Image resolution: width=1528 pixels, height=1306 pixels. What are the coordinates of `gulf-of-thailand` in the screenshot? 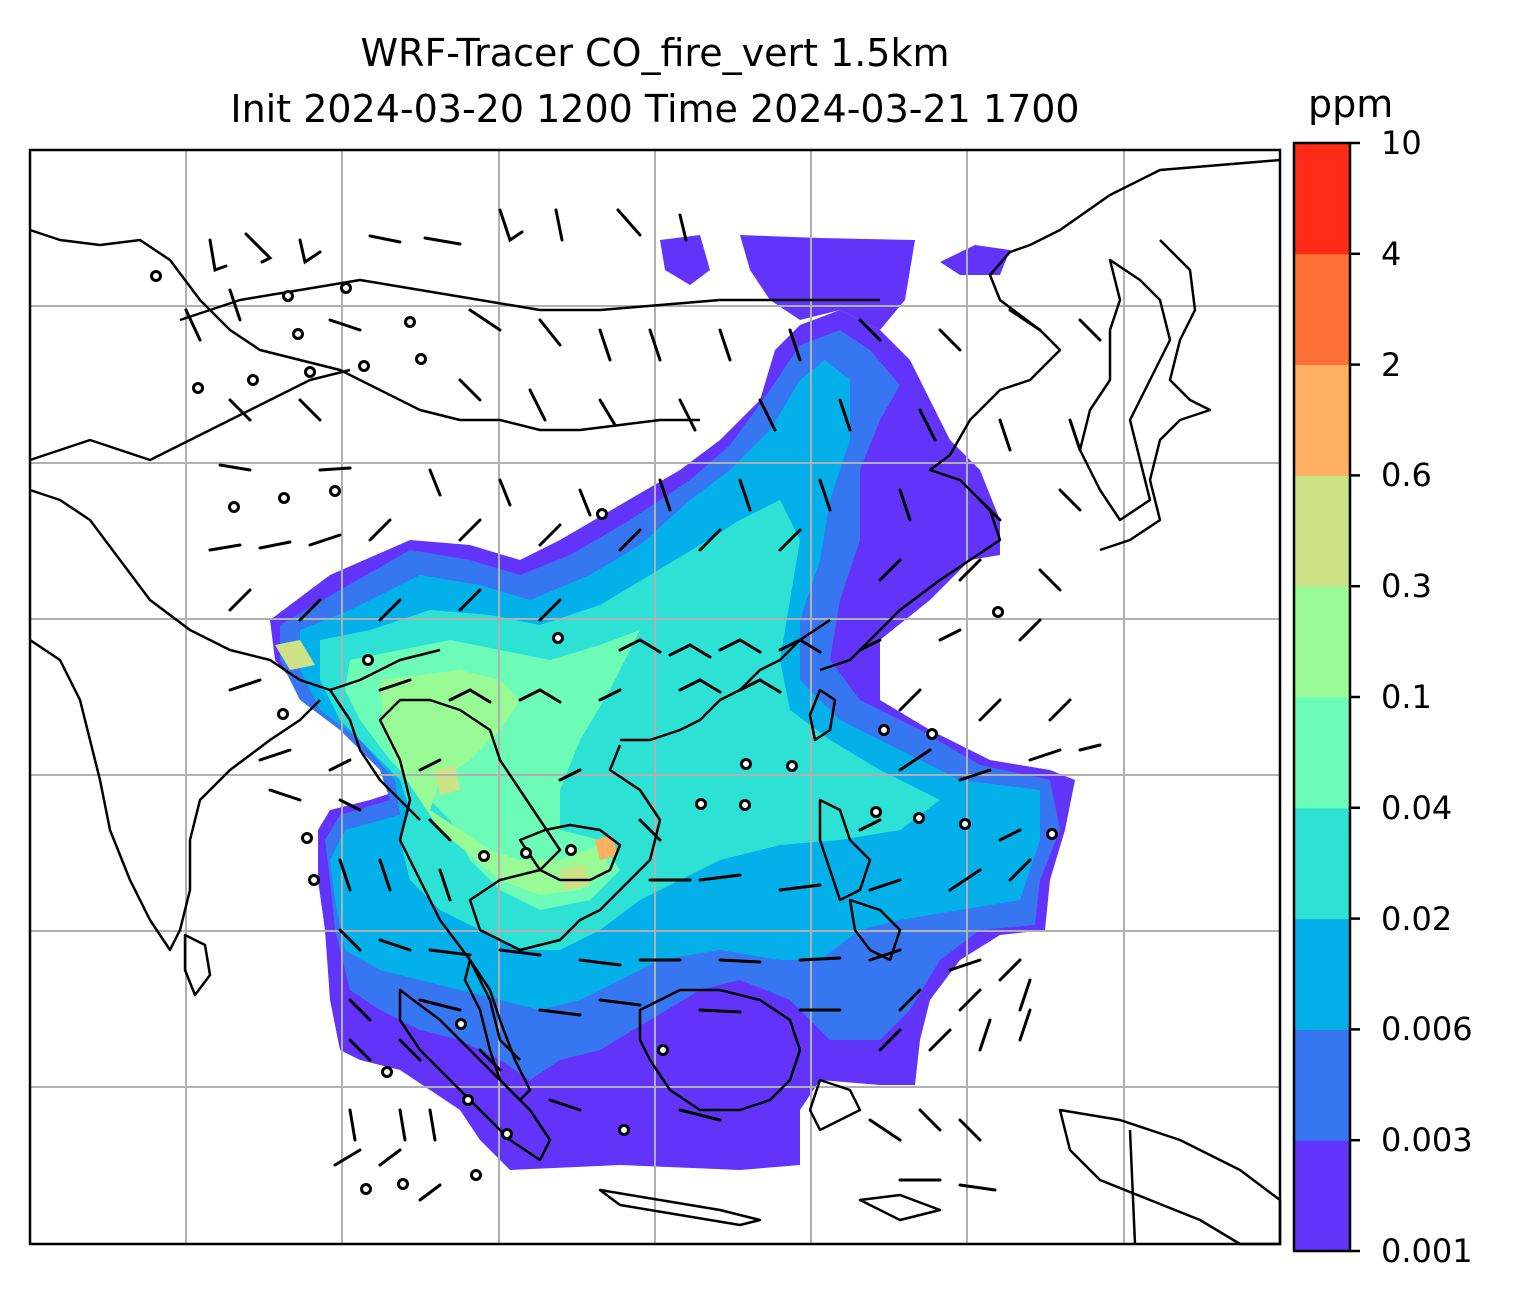 It's located at (570, 852).